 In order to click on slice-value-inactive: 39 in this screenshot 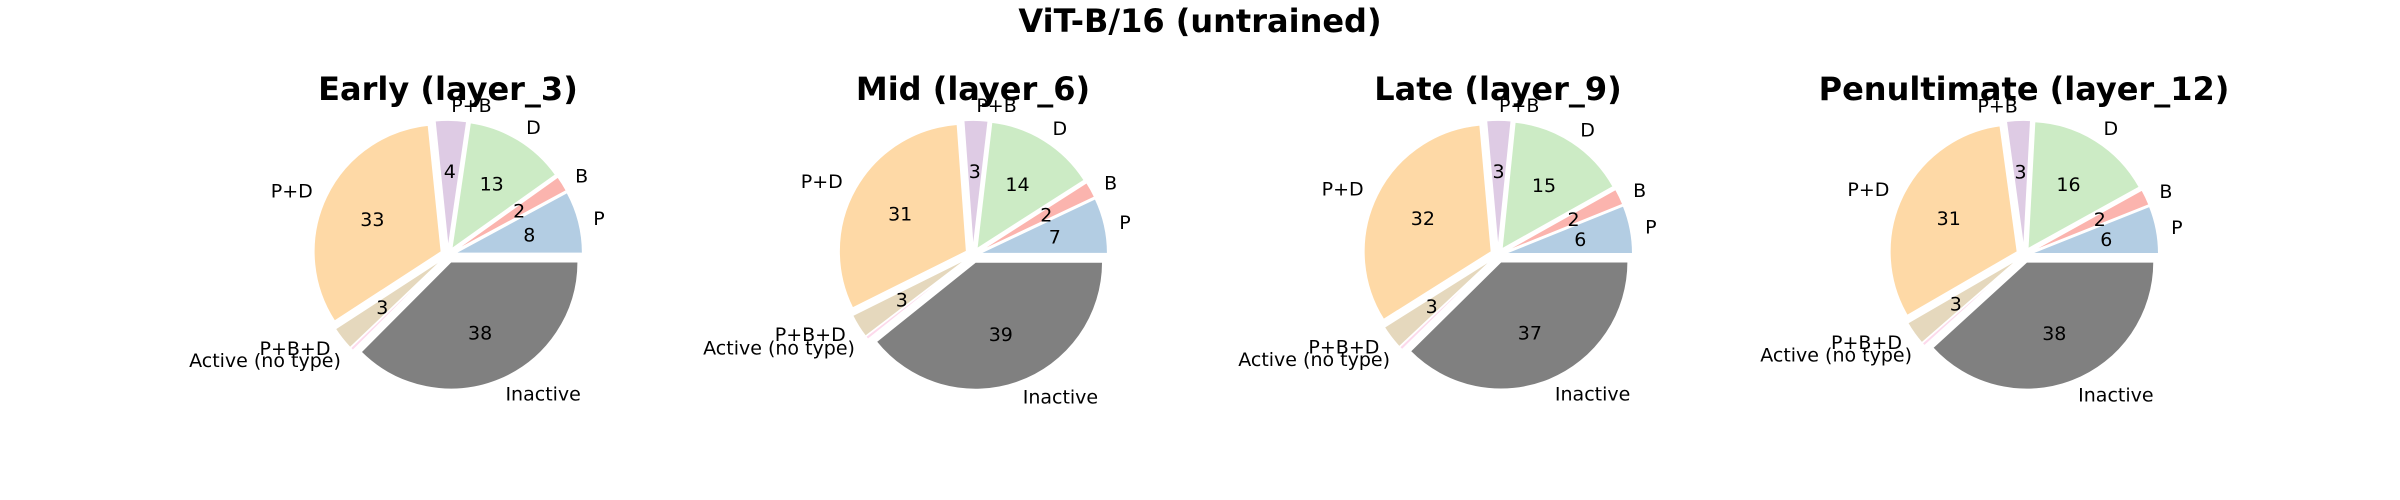, I will do `click(1001, 335)`.